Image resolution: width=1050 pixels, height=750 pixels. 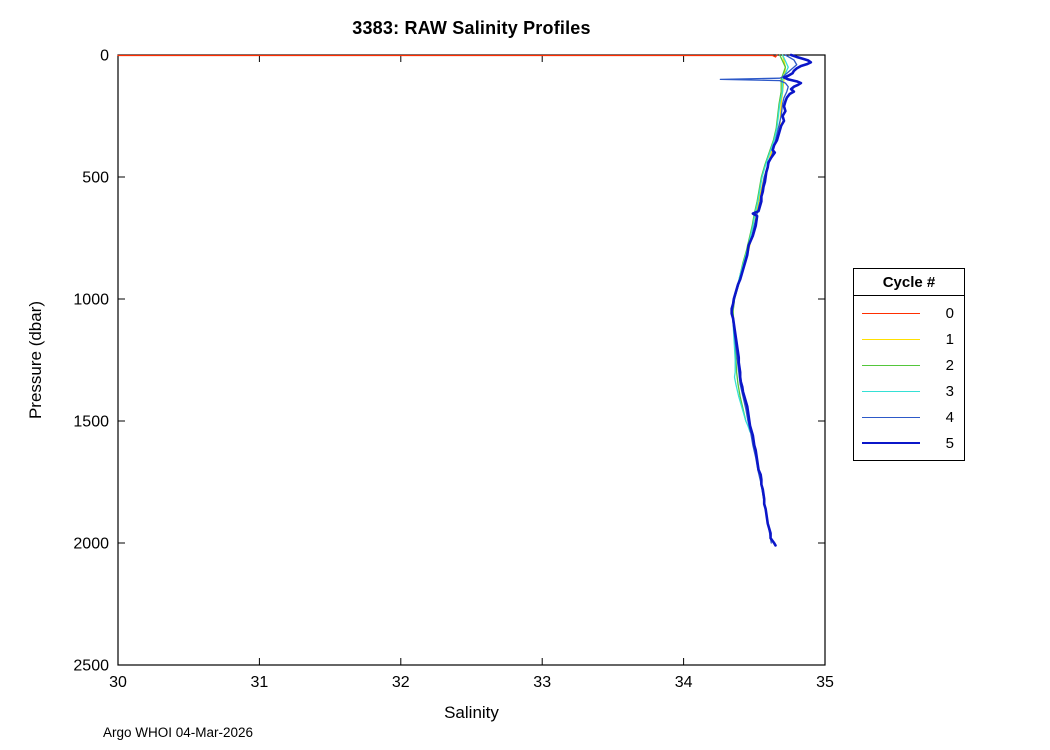 What do you see at coordinates (471, 28) in the screenshot?
I see `chart-title: 3383: RAW Salinity Profiles` at bounding box center [471, 28].